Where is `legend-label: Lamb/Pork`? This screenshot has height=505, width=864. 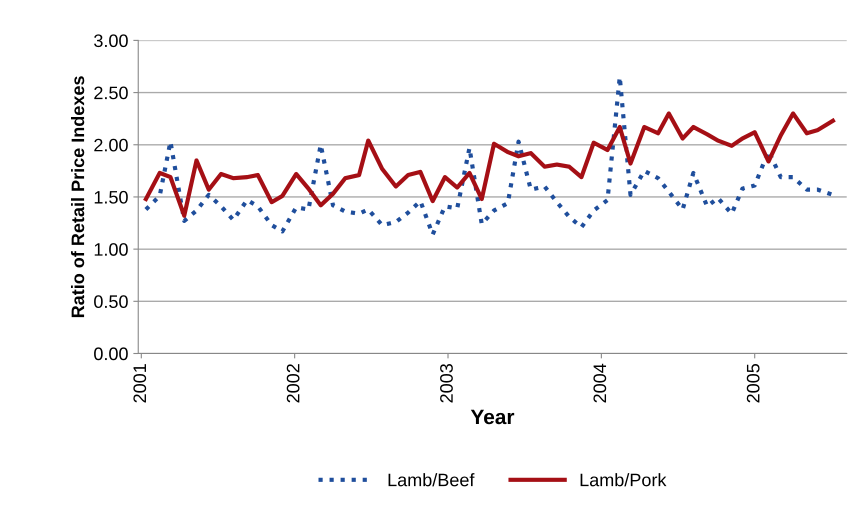
legend-label: Lamb/Pork is located at coordinates (623, 479).